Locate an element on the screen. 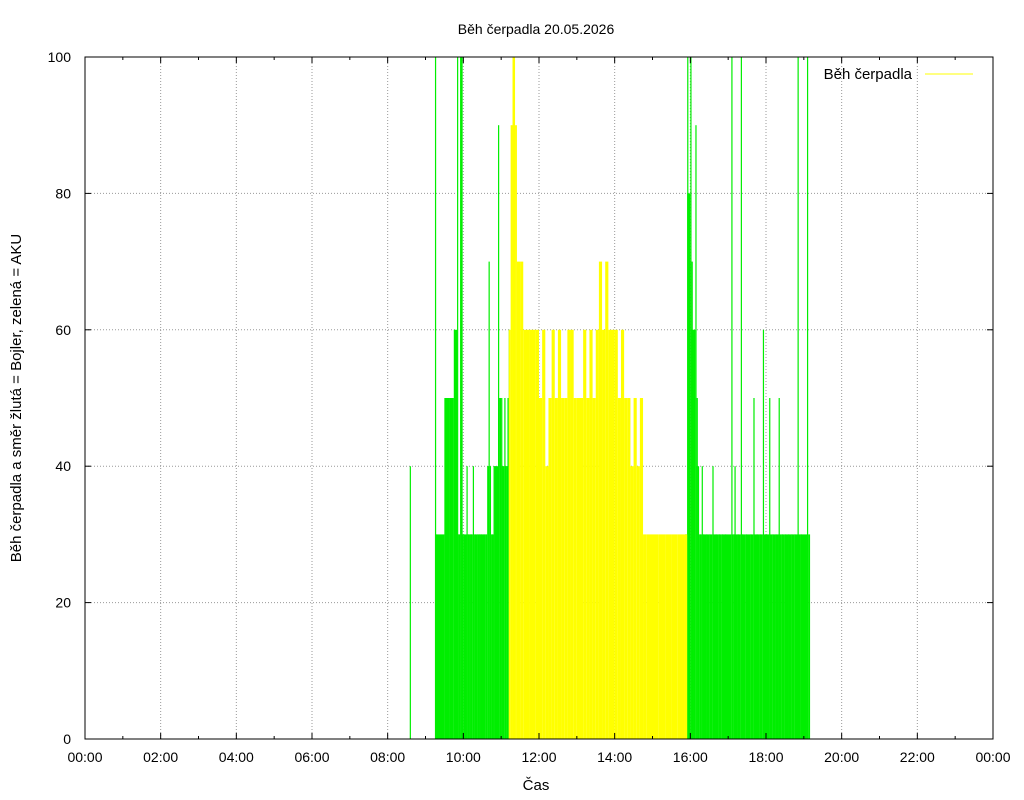 The height and width of the screenshot is (800, 1024). x-tick-label: 22:00 is located at coordinates (917, 757).